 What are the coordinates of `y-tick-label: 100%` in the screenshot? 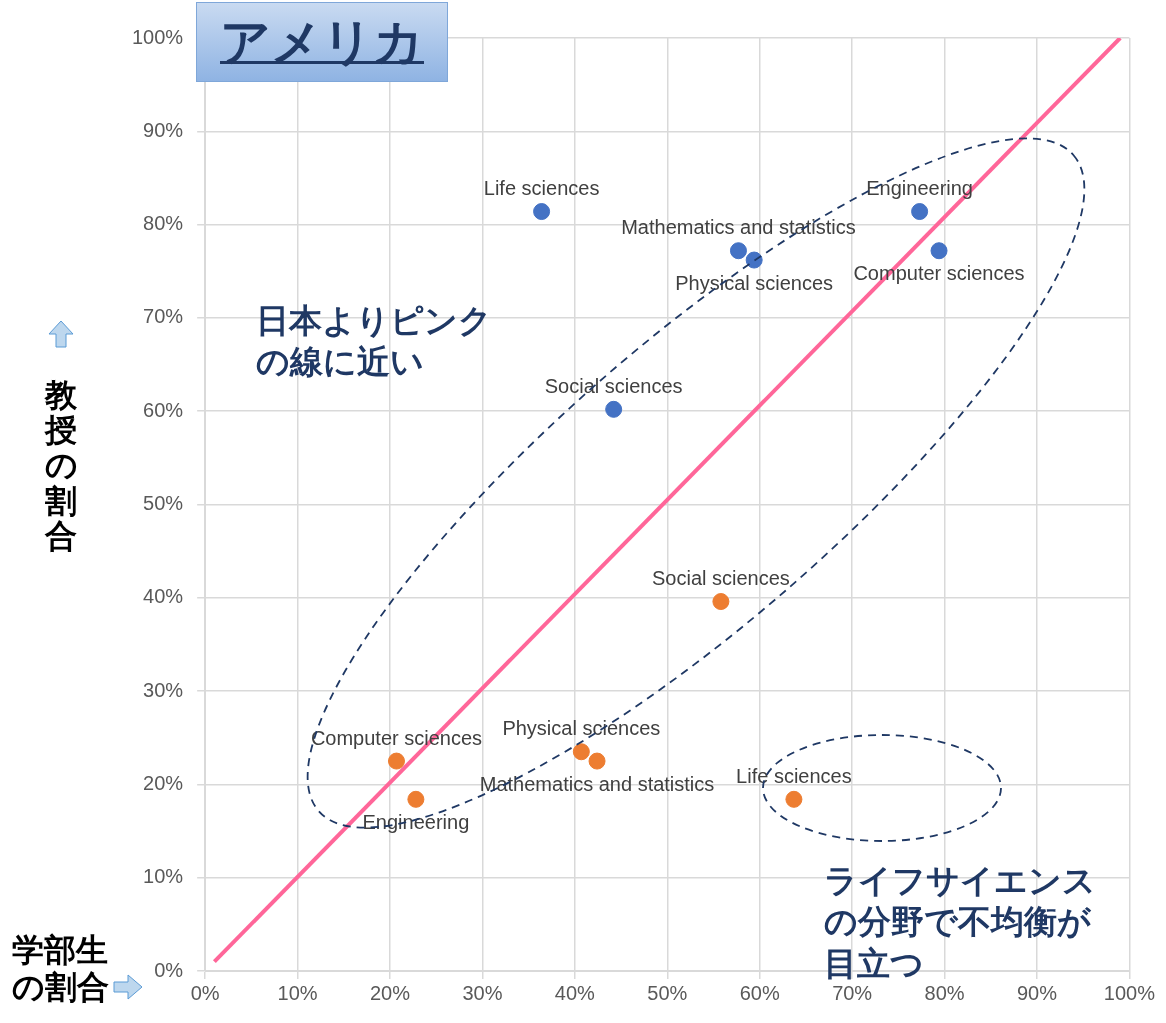 It's located at (158, 36).